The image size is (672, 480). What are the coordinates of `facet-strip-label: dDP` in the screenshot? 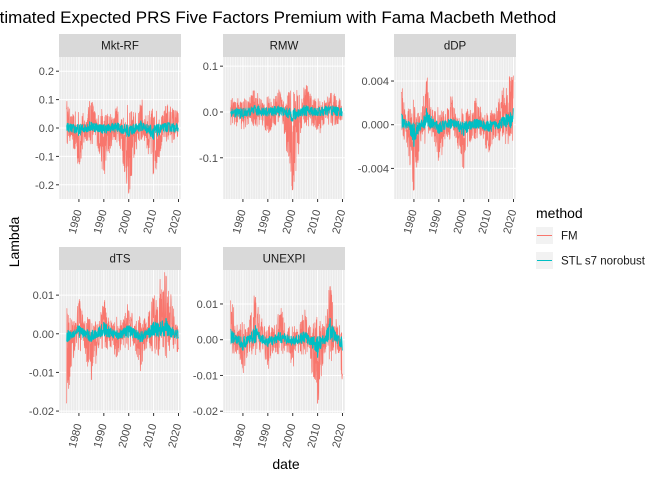 It's located at (455, 47).